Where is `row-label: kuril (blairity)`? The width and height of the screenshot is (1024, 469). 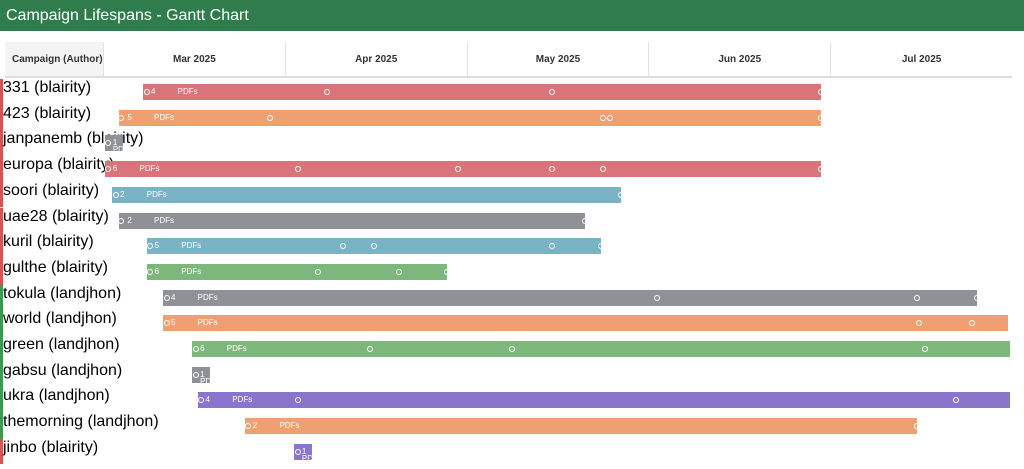 row-label: kuril (blairity) is located at coordinates (47, 246).